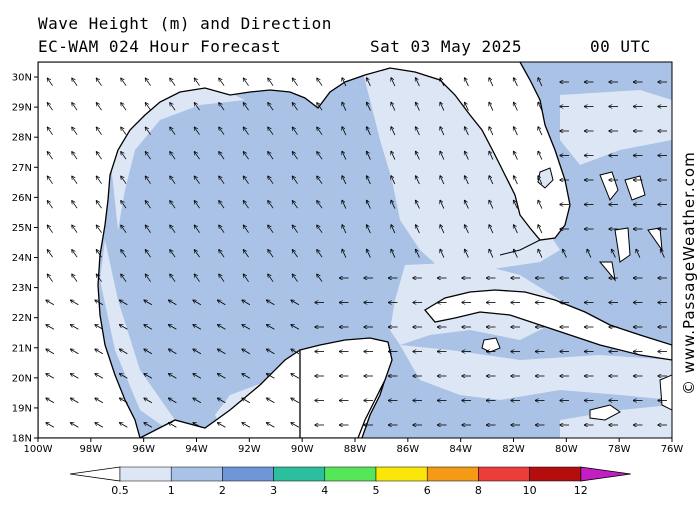  I want to click on forecast-model-label: EC-WAM 024 Hour Forecast, so click(160, 46).